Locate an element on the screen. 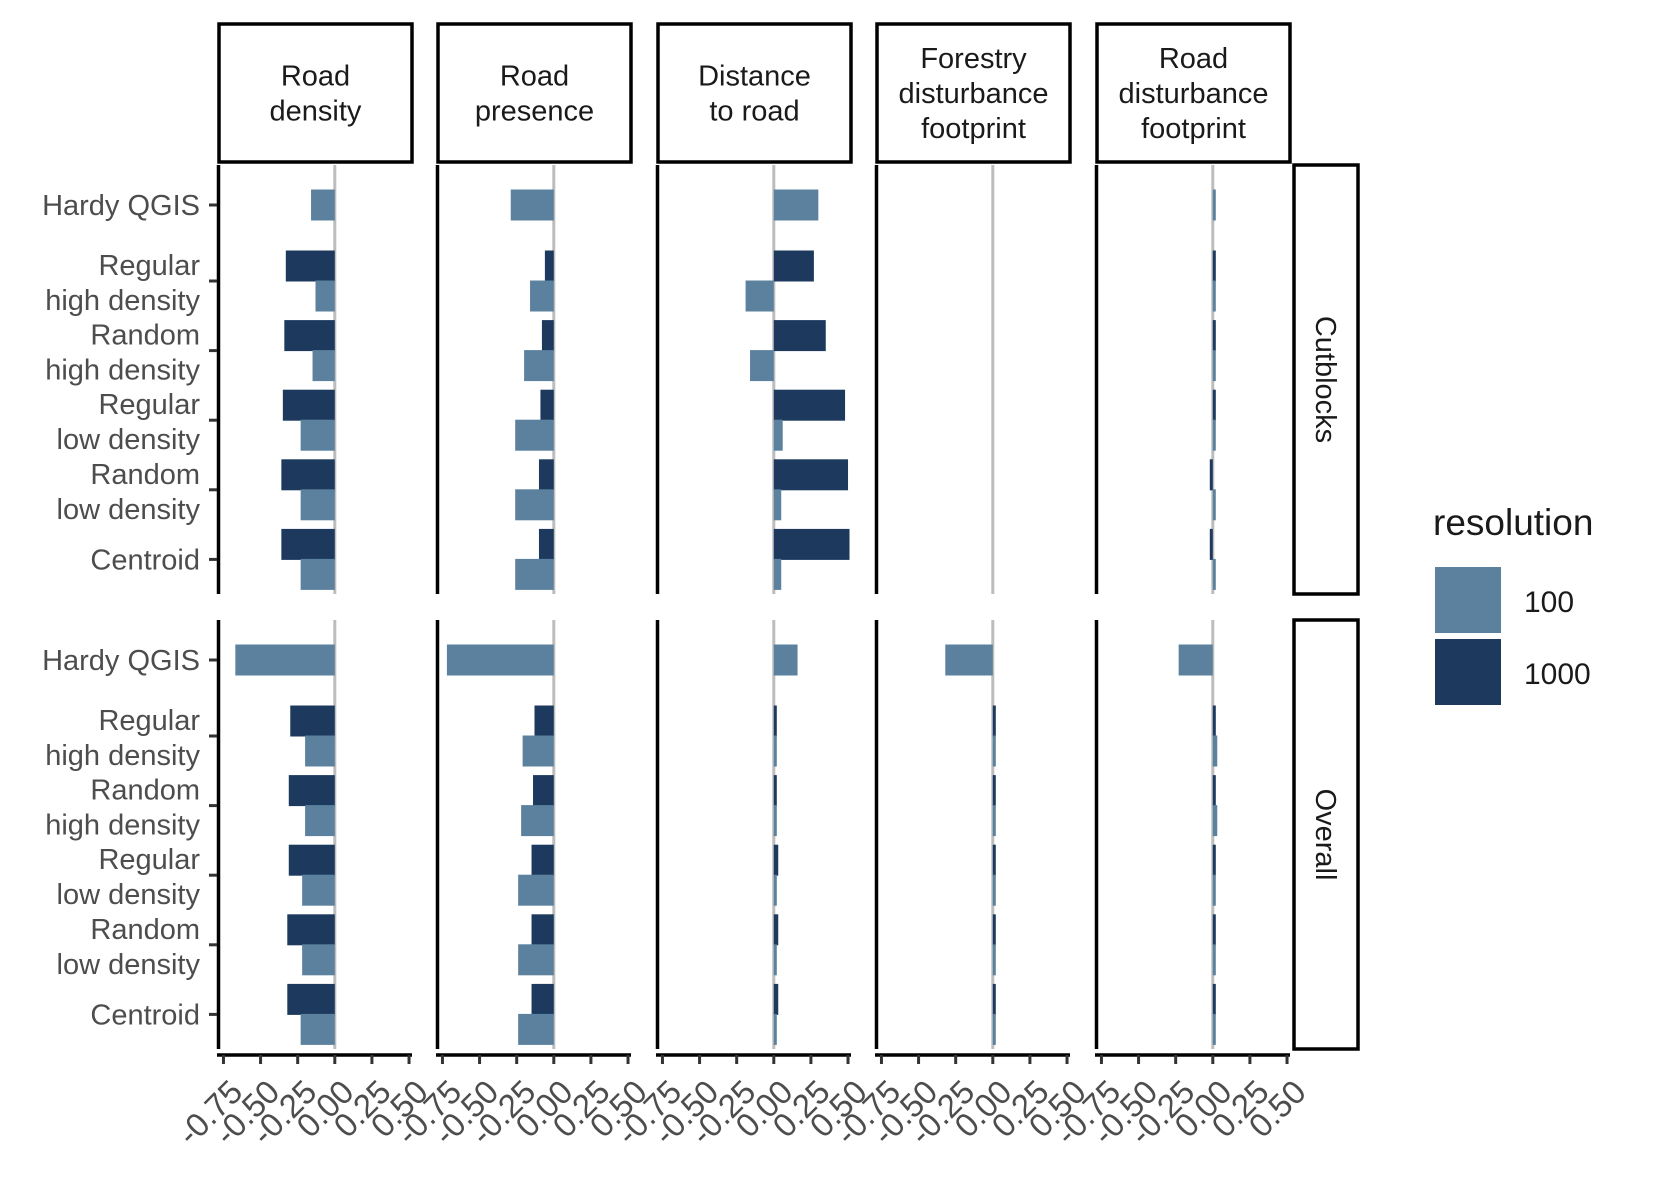 The height and width of the screenshot is (1200, 1653). y-tick-label: Hardy QGIS is located at coordinates (121, 206).